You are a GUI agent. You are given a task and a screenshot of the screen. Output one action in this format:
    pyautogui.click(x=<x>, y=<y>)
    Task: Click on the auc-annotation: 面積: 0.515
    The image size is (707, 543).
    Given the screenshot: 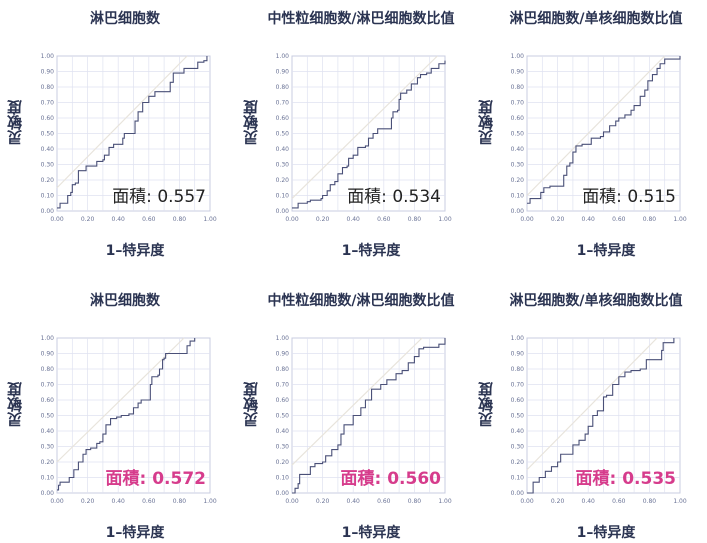 What is the action you would take?
    pyautogui.click(x=629, y=197)
    